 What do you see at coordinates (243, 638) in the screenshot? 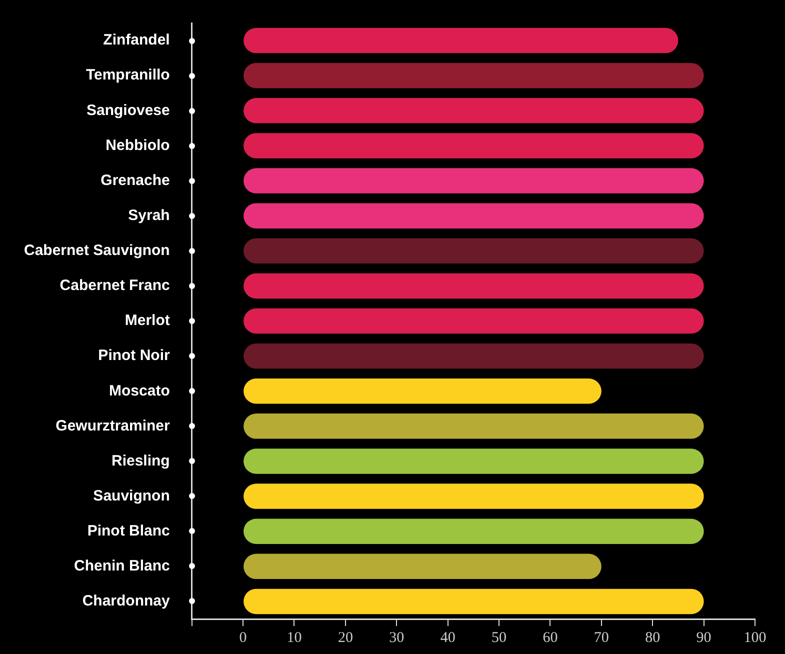
I see `x-tick-label: 0` at bounding box center [243, 638].